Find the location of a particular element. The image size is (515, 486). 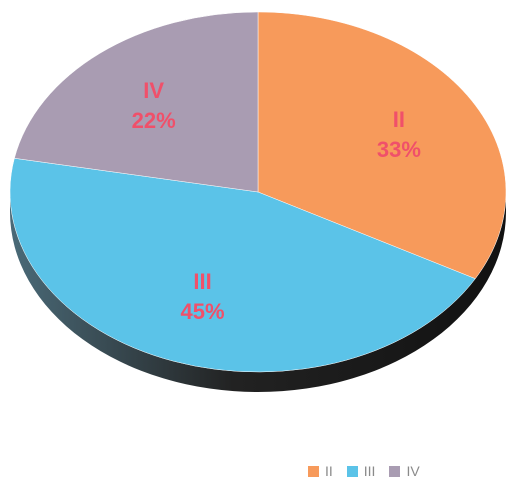

slice-label-iv: IV is located at coordinates (153, 90).